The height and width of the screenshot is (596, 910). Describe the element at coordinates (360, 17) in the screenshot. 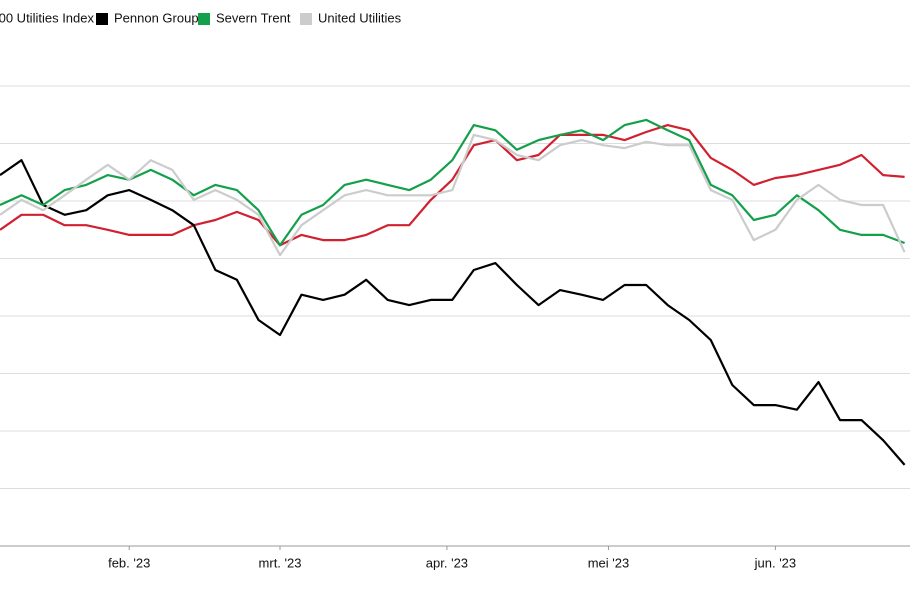

I see `legend-label: United Utilities` at that location.